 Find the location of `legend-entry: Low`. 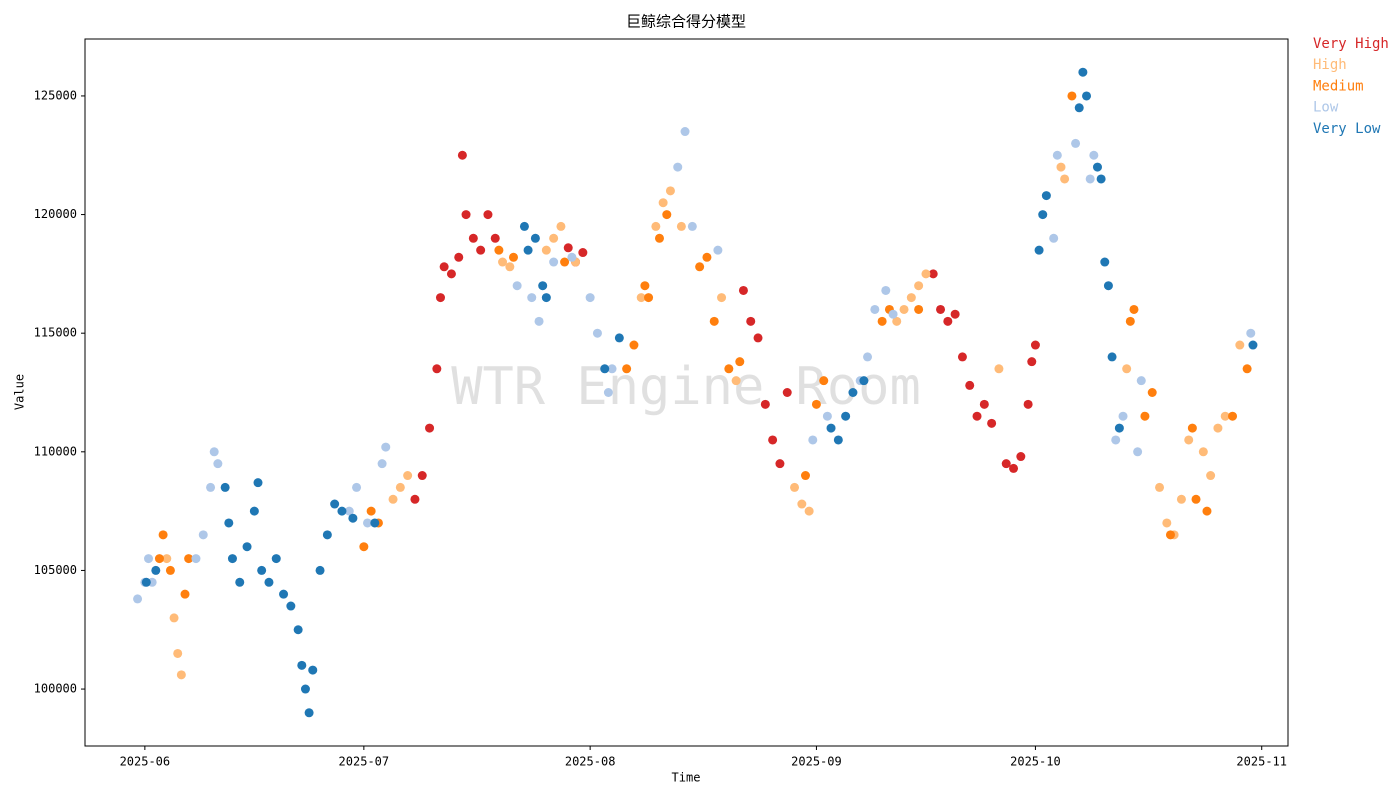

legend-entry: Low is located at coordinates (1326, 108).